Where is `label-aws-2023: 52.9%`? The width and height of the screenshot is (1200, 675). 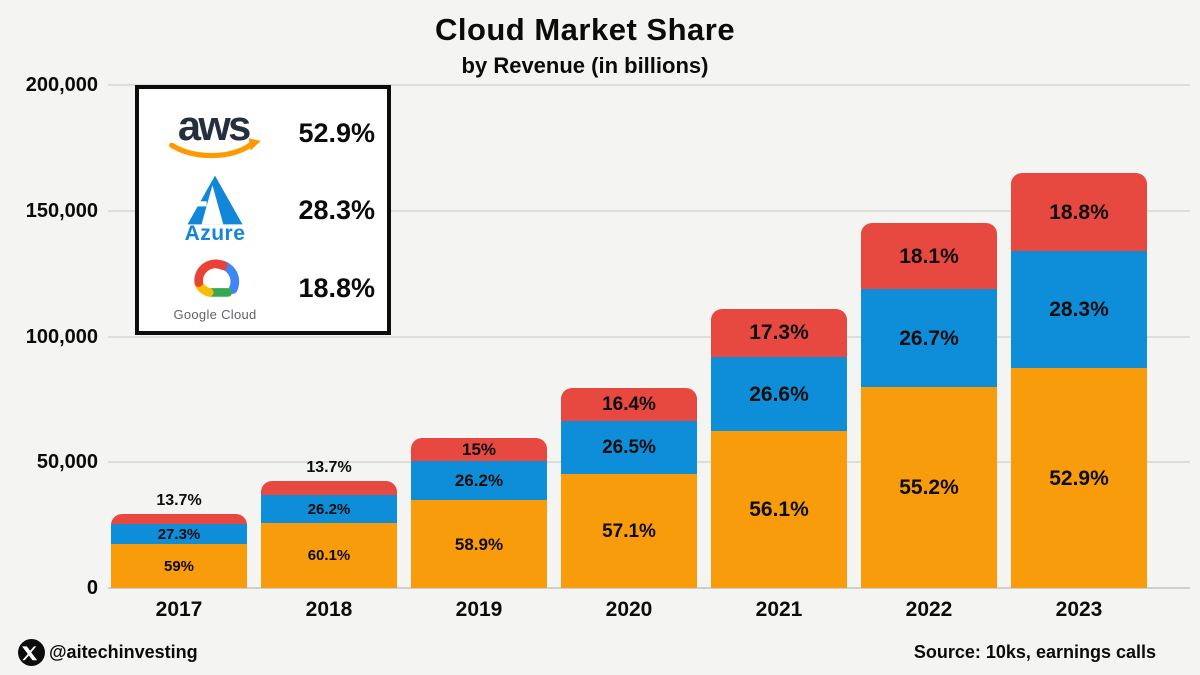 label-aws-2023: 52.9% is located at coordinates (1079, 478).